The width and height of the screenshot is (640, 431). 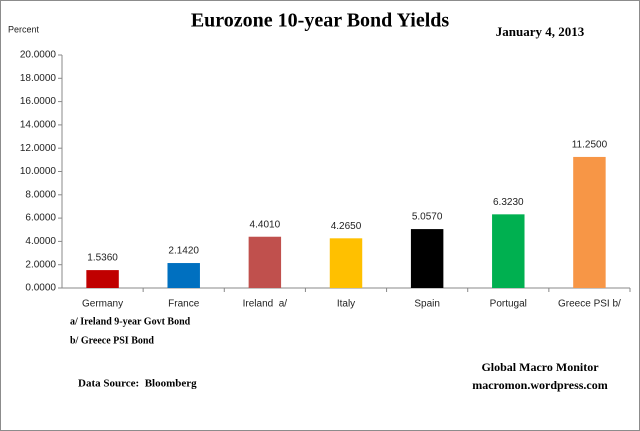 What do you see at coordinates (508, 202) in the screenshot?
I see `data-label: 6.3230` at bounding box center [508, 202].